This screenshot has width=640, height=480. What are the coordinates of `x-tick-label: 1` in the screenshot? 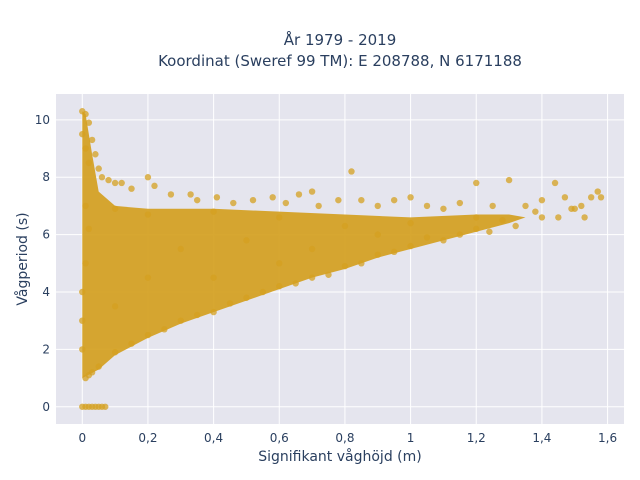 It's located at (411, 438).